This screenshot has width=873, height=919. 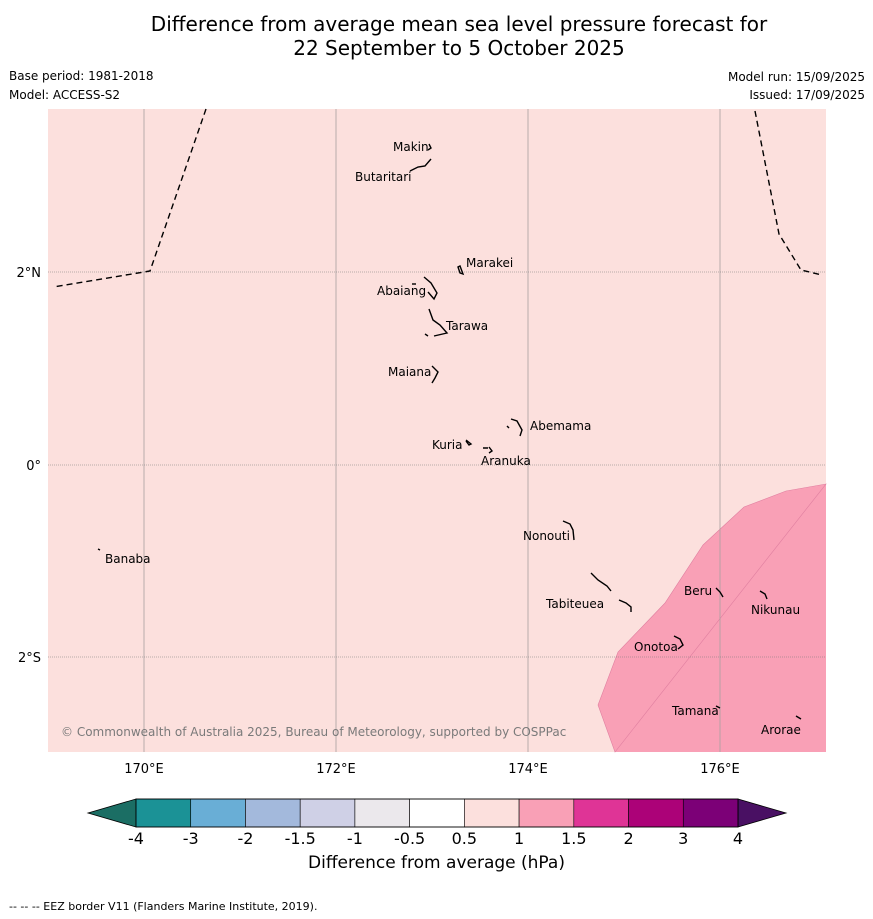 What do you see at coordinates (628, 838) in the screenshot?
I see `colorbar-tick-label: 2` at bounding box center [628, 838].